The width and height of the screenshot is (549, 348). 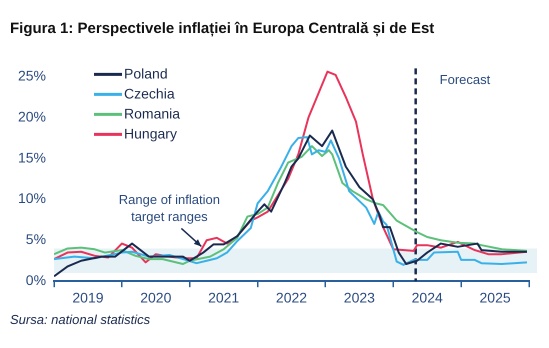 I want to click on x-tick-label: 2021, so click(x=224, y=297).